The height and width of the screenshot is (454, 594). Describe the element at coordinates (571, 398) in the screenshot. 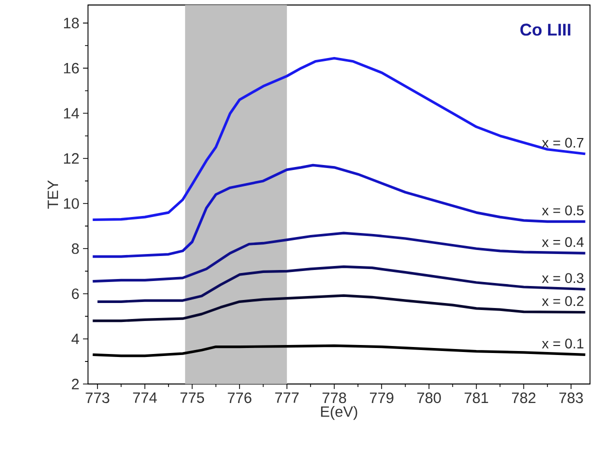

I see `x-tick-label: 783` at that location.